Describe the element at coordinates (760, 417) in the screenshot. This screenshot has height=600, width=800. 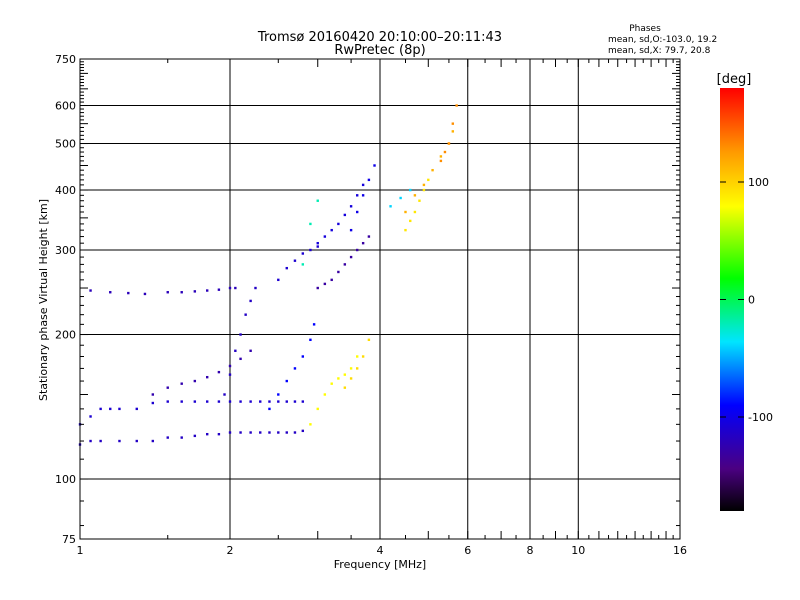
I see `colorbar-tick-label: -100` at that location.